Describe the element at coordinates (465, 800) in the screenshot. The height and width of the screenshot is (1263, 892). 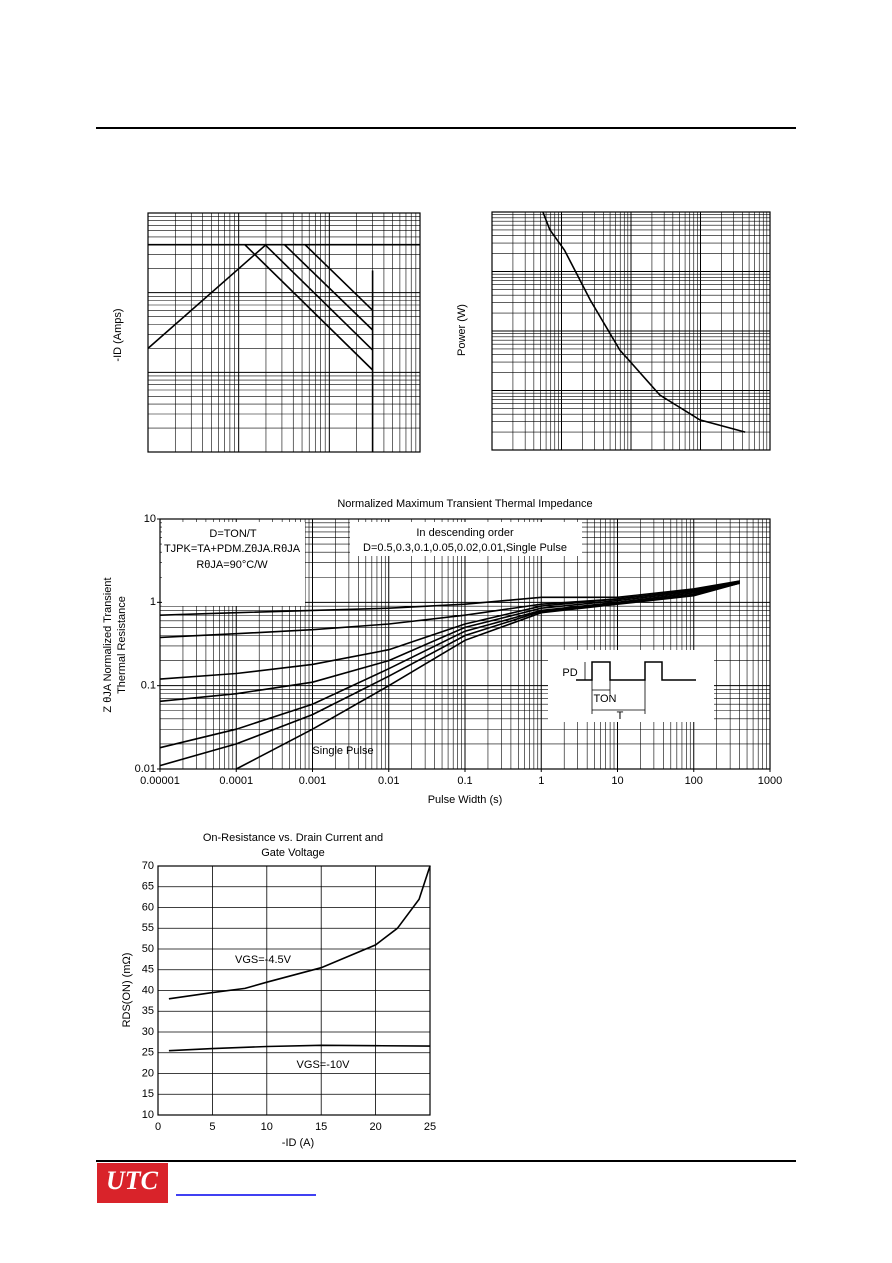
I see `x-axis-label: Pulse Width (s)` at that location.